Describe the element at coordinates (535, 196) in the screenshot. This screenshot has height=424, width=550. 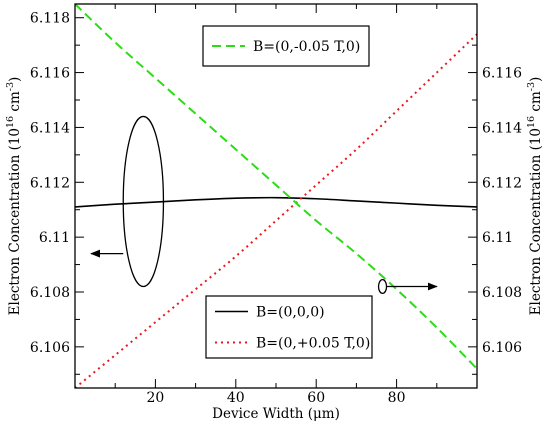
I see `y-axis-label-right: Electron Concentration (1016 cm-3)` at that location.